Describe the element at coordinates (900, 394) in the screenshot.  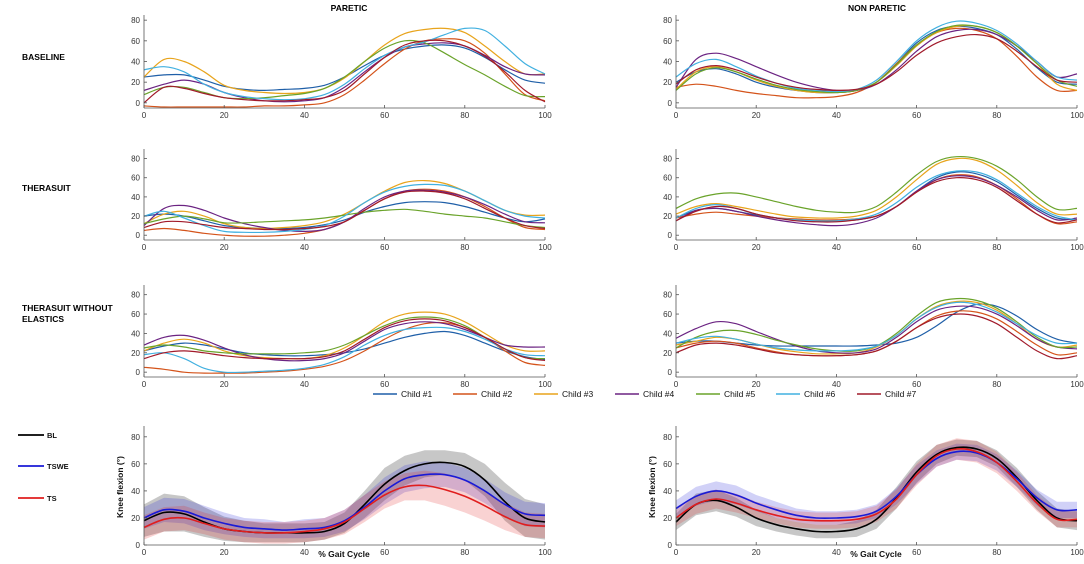
I see `legend-label: Child #7` at that location.